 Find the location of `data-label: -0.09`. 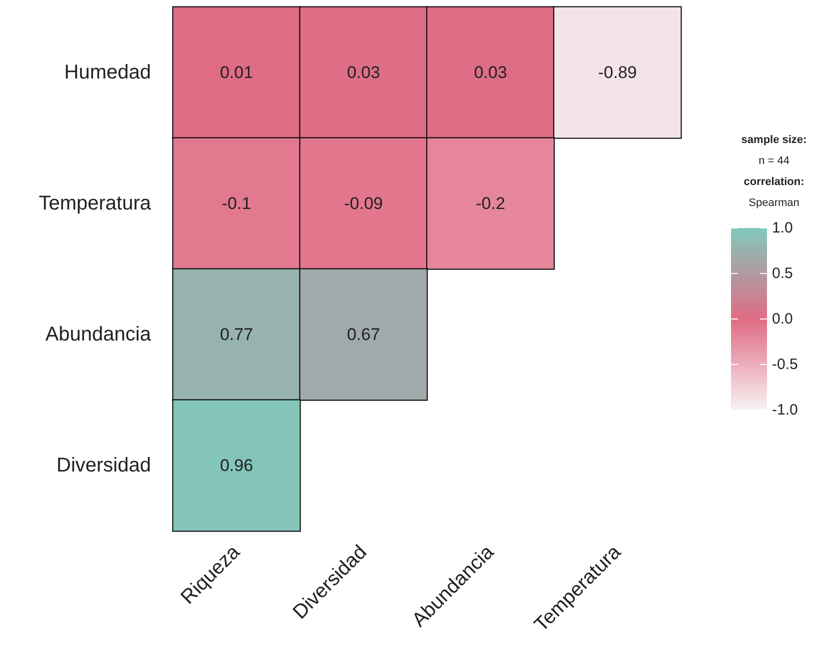

data-label: -0.09 is located at coordinates (363, 203).